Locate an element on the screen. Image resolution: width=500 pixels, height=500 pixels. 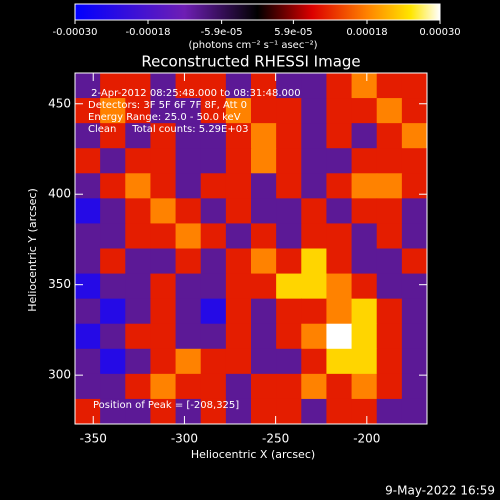
x-tick-label: -200 is located at coordinates (366, 439).